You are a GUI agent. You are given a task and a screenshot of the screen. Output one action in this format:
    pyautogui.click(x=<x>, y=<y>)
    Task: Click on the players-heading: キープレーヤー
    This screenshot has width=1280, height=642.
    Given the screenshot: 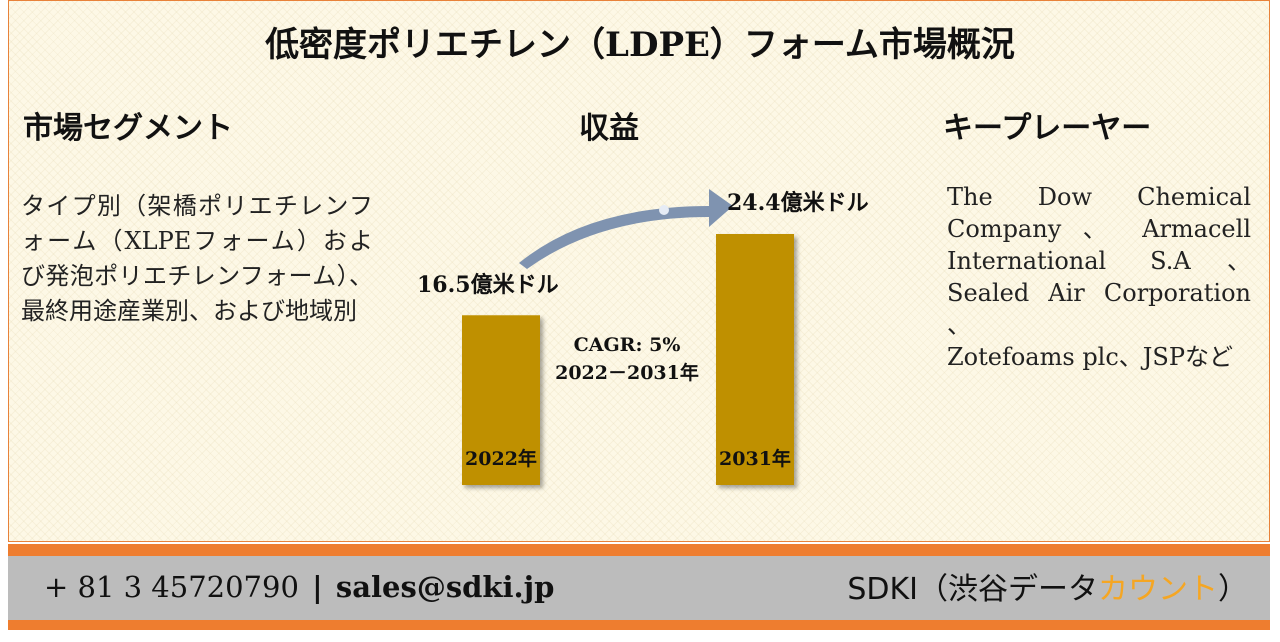 What is the action you would take?
    pyautogui.click(x=1047, y=128)
    